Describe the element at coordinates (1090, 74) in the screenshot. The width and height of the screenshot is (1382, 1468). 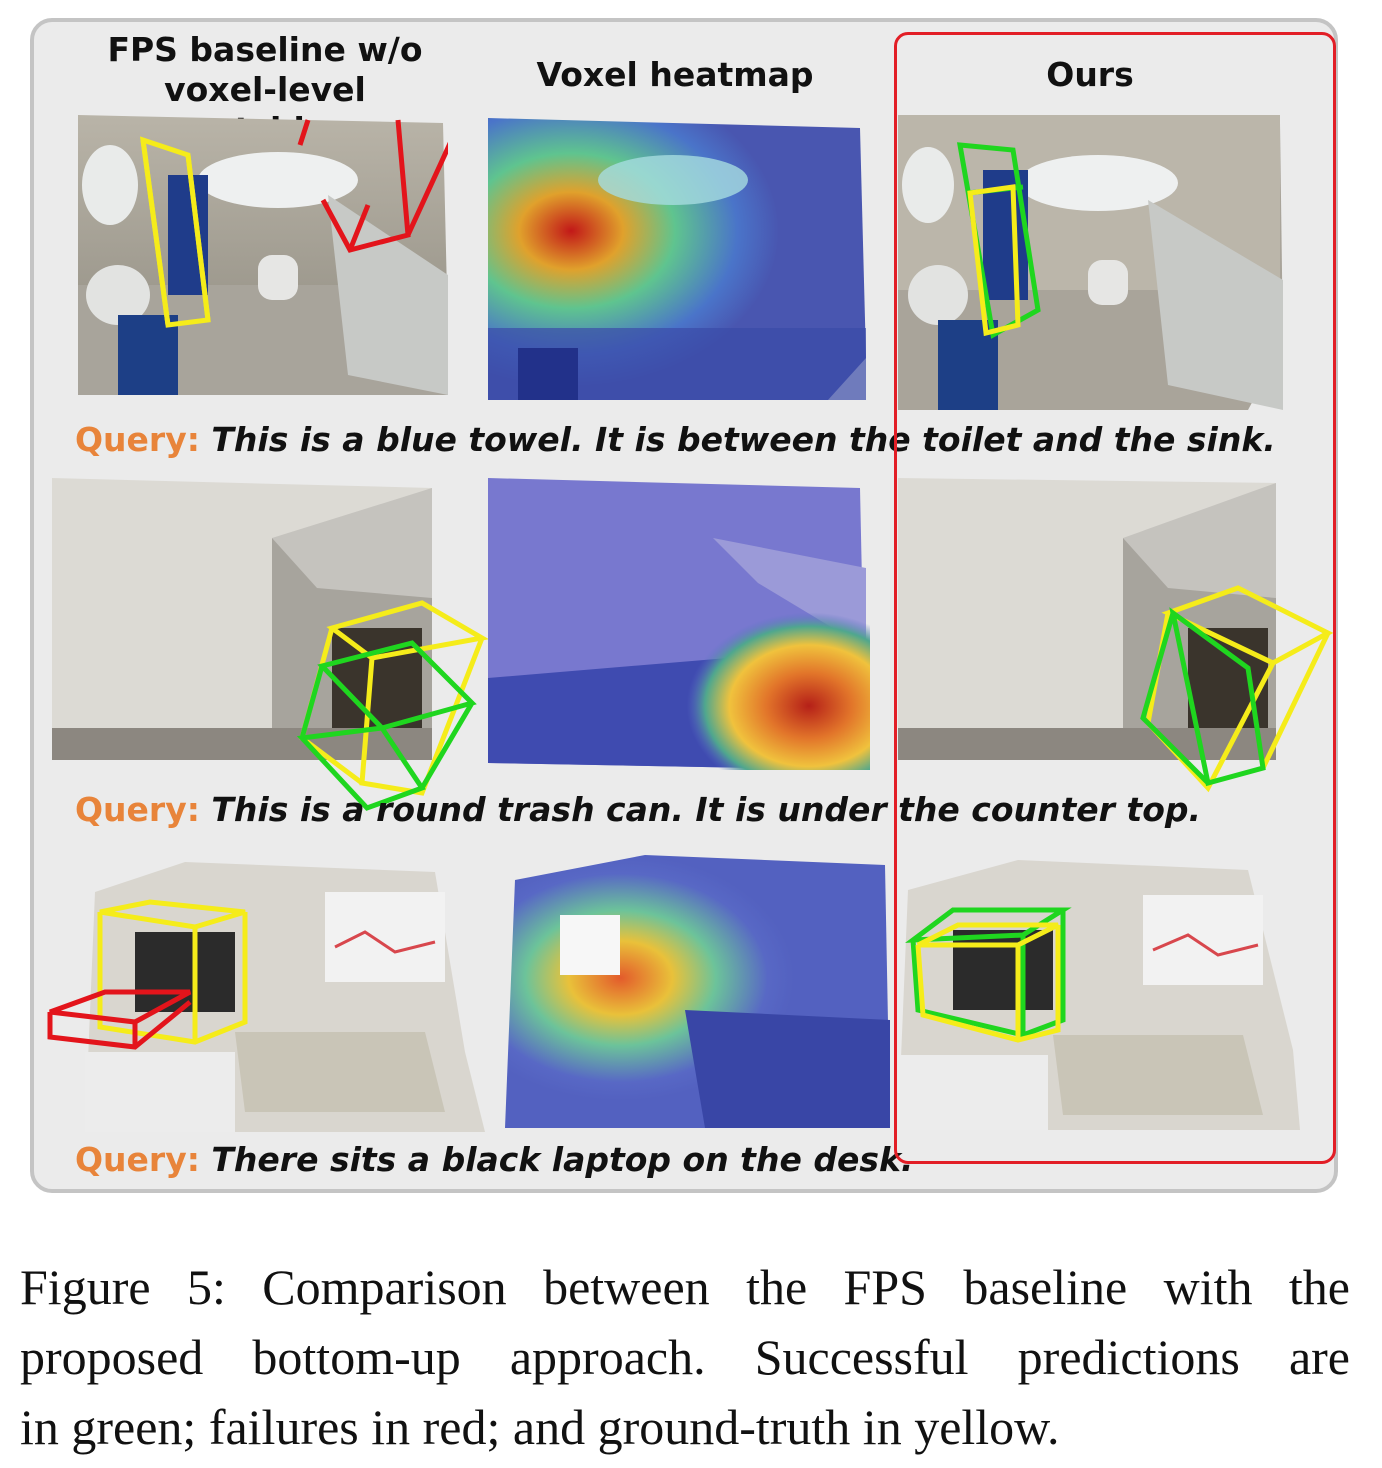
I see `column-heading-ours: Ours` at that location.